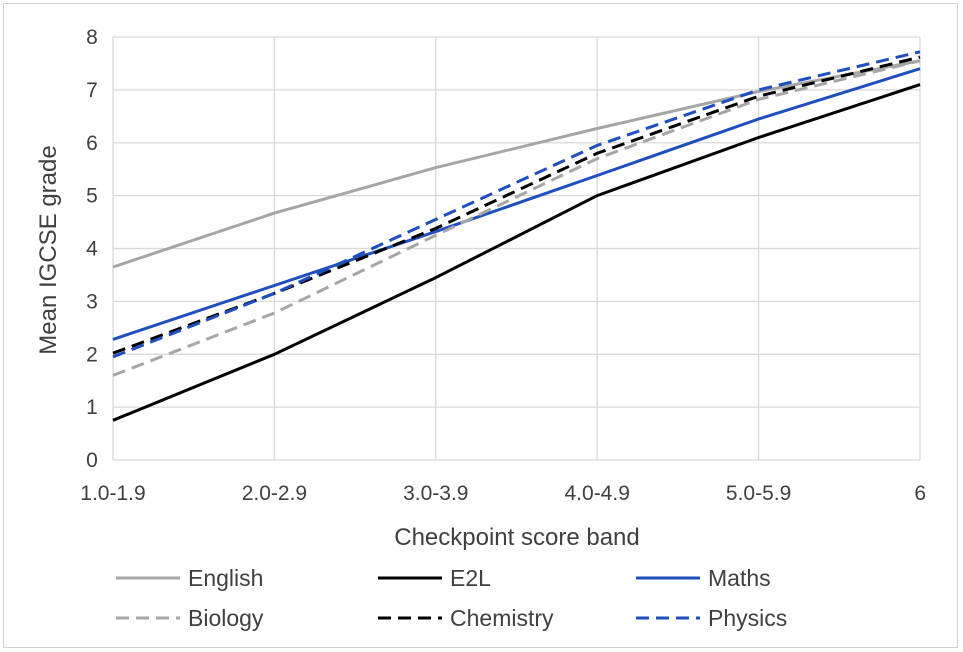  What do you see at coordinates (92, 301) in the screenshot?
I see `y-tick-label: 3` at bounding box center [92, 301].